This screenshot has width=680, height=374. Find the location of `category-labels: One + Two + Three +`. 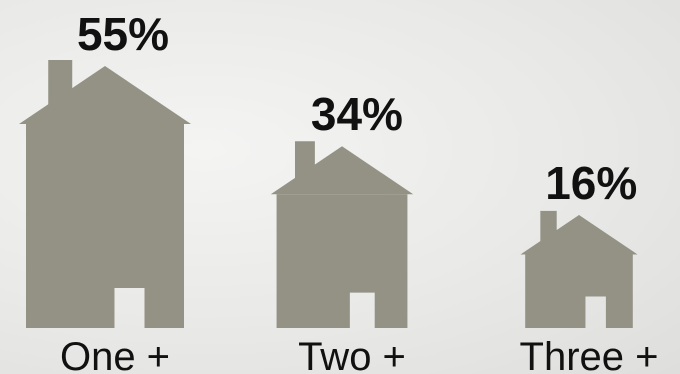

category-labels: One + Two + Three + is located at coordinates (359, 354).